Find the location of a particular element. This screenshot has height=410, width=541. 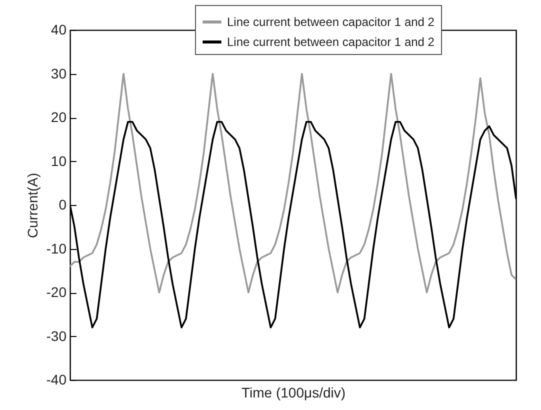

y-tick-label: -20 is located at coordinates (56, 292).